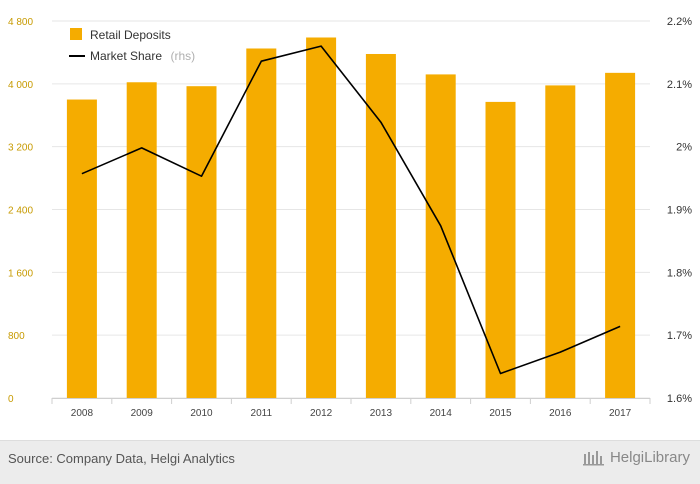 The height and width of the screenshot is (484, 700). I want to click on x-tick-label: 2017, so click(620, 413).